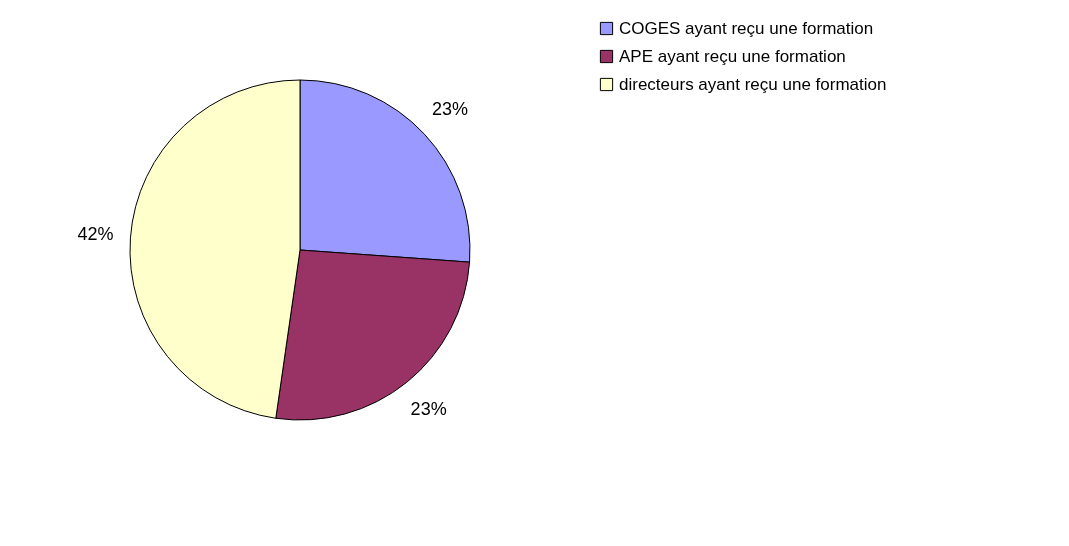 The height and width of the screenshot is (546, 1069). I want to click on legend-label: directeurs ayant reçu une formation, so click(753, 84).